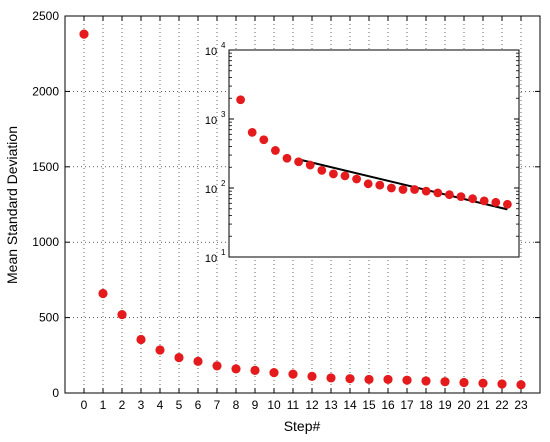  What do you see at coordinates (236, 405) in the screenshot?
I see `x-tick-label: 8` at bounding box center [236, 405].